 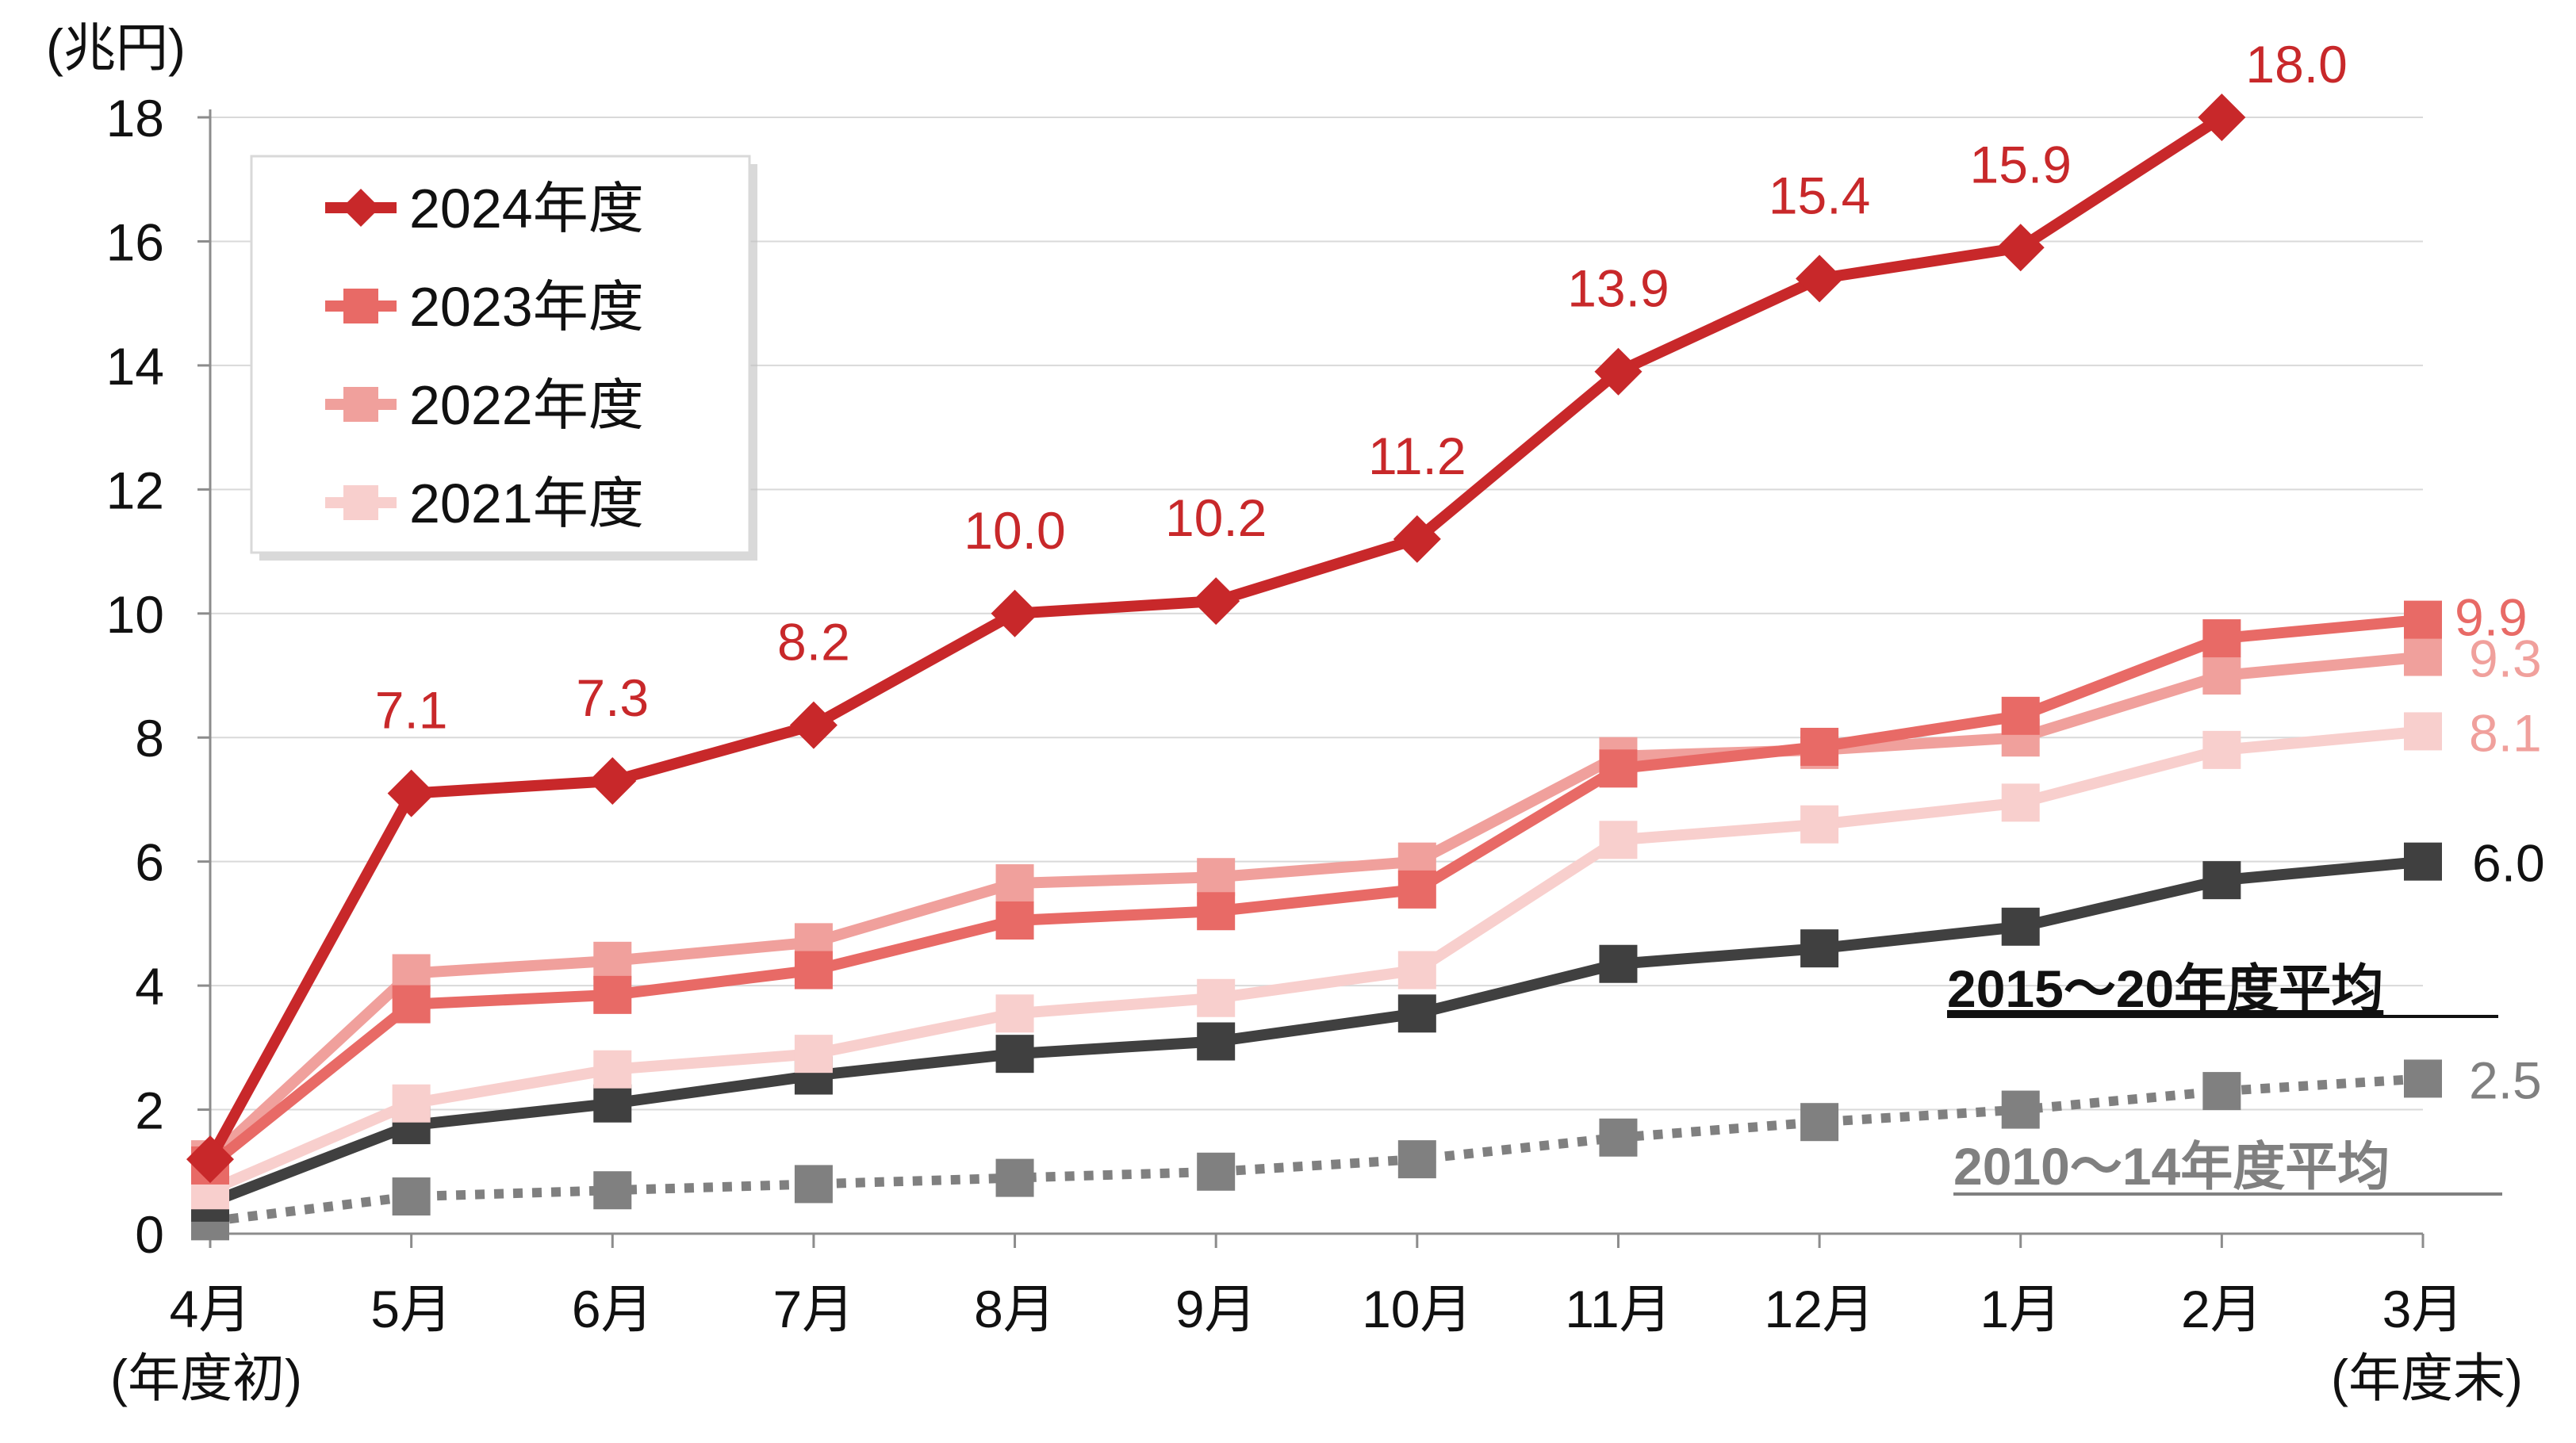 I want to click on x-tick-label: 9月, so click(x=1216, y=1309).